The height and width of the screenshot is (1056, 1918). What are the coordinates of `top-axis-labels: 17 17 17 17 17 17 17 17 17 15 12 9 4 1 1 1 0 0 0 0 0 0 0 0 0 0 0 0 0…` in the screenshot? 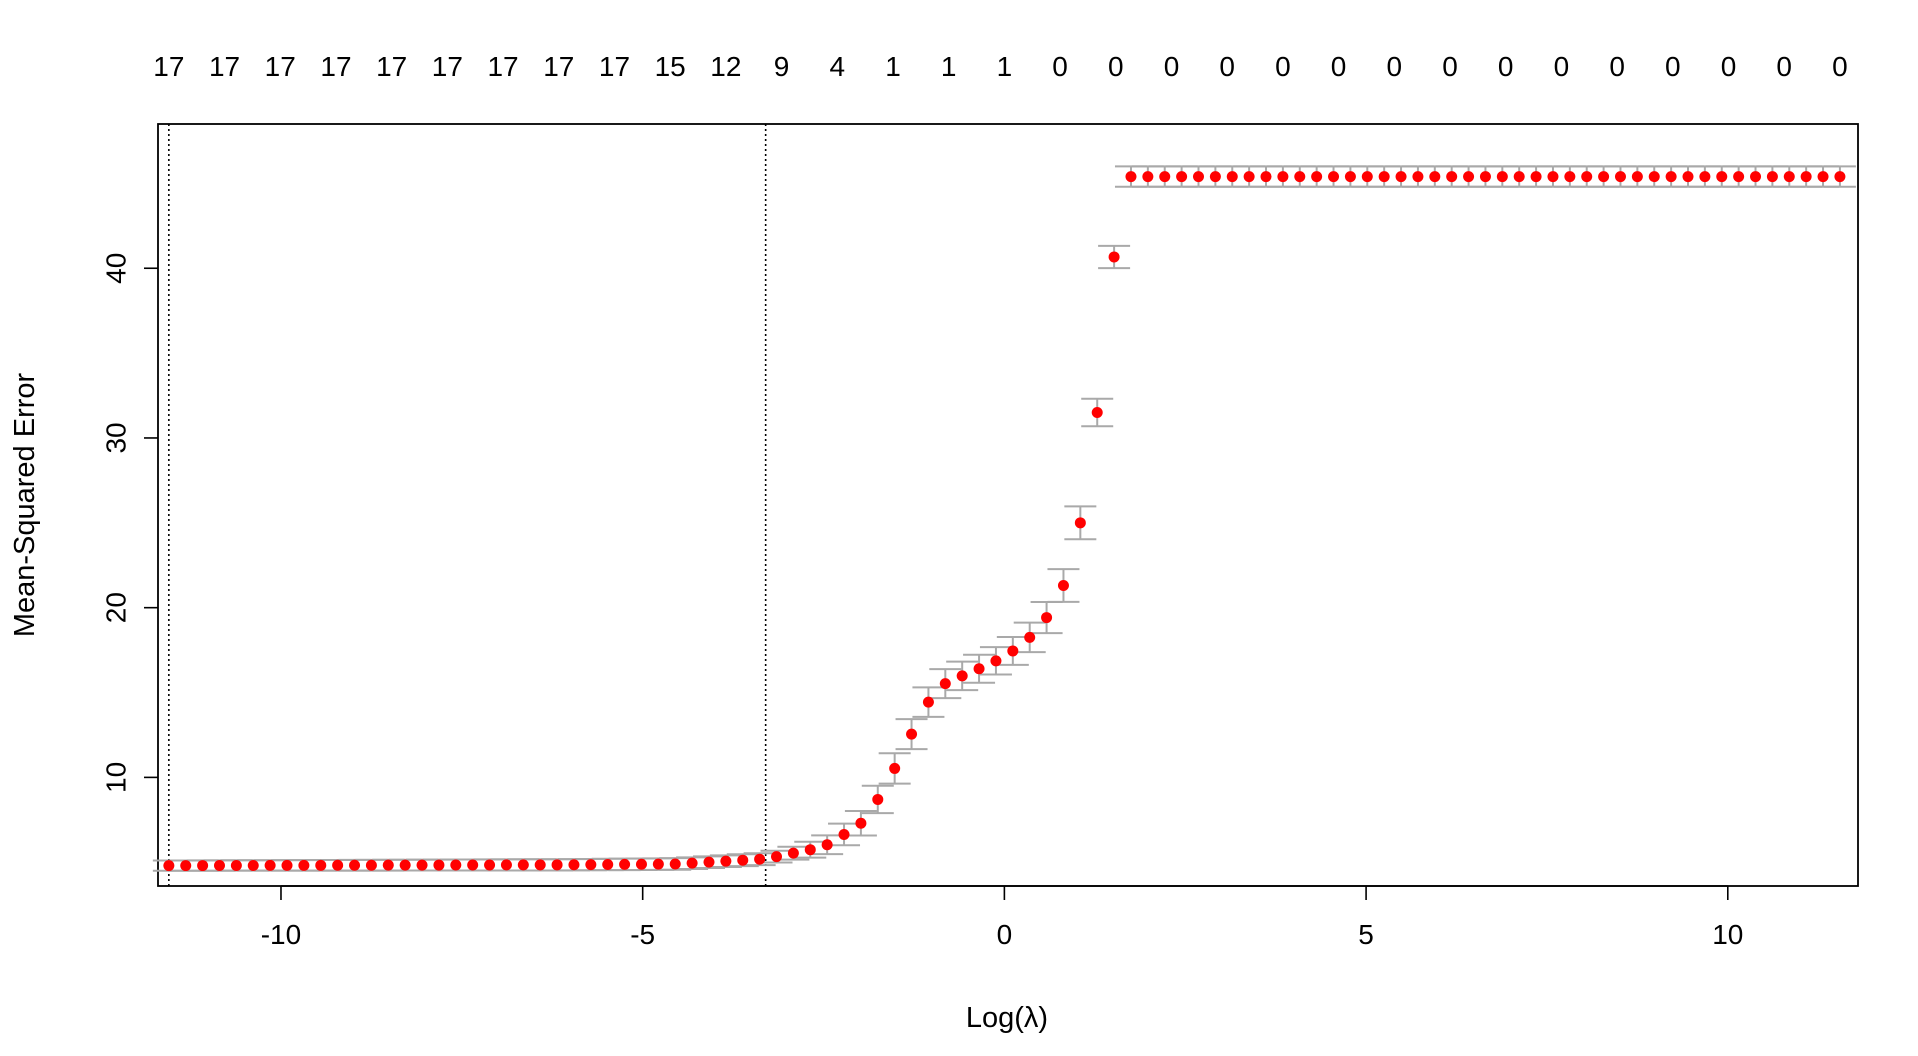 It's located at (1000, 66).